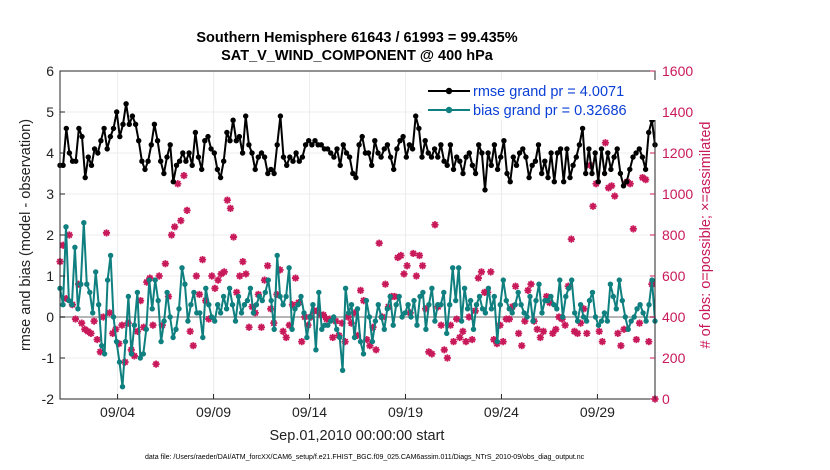  I want to click on x-tick-label: 09/04, so click(117, 412).